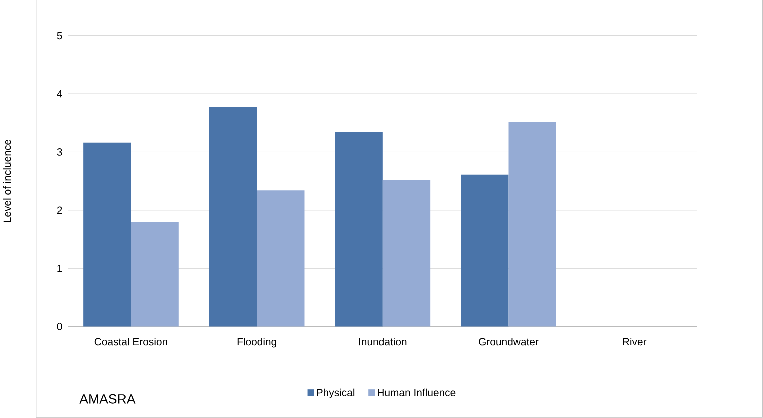  What do you see at coordinates (635, 342) in the screenshot?
I see `x-tick-label: River` at bounding box center [635, 342].